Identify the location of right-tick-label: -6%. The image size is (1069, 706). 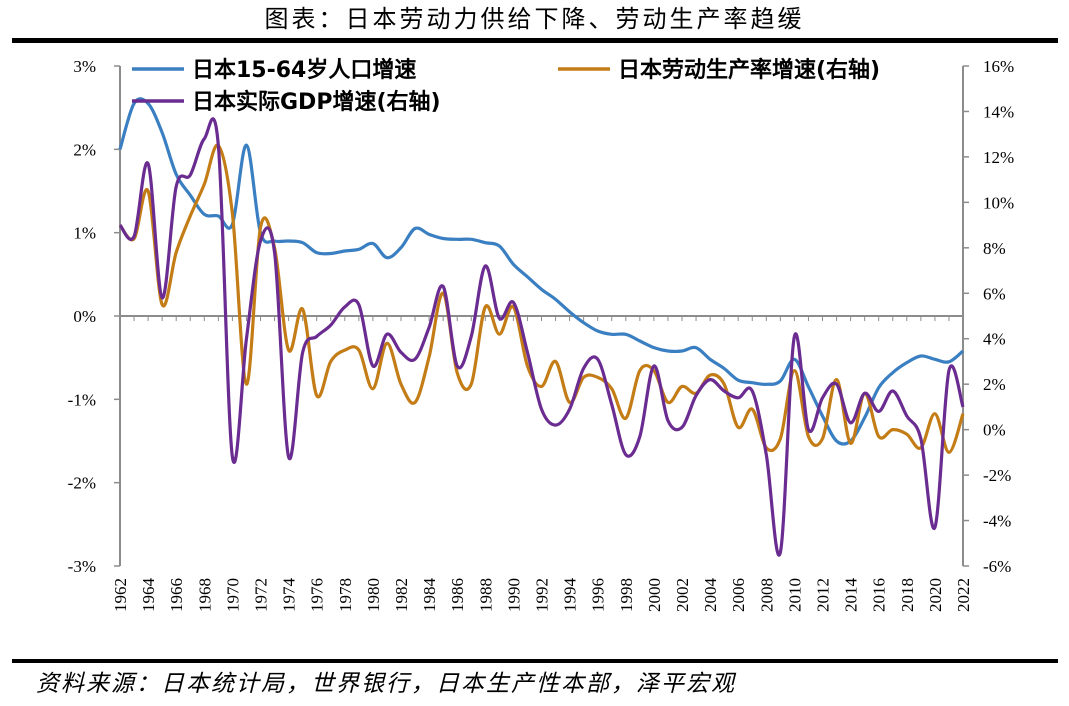
(997, 566).